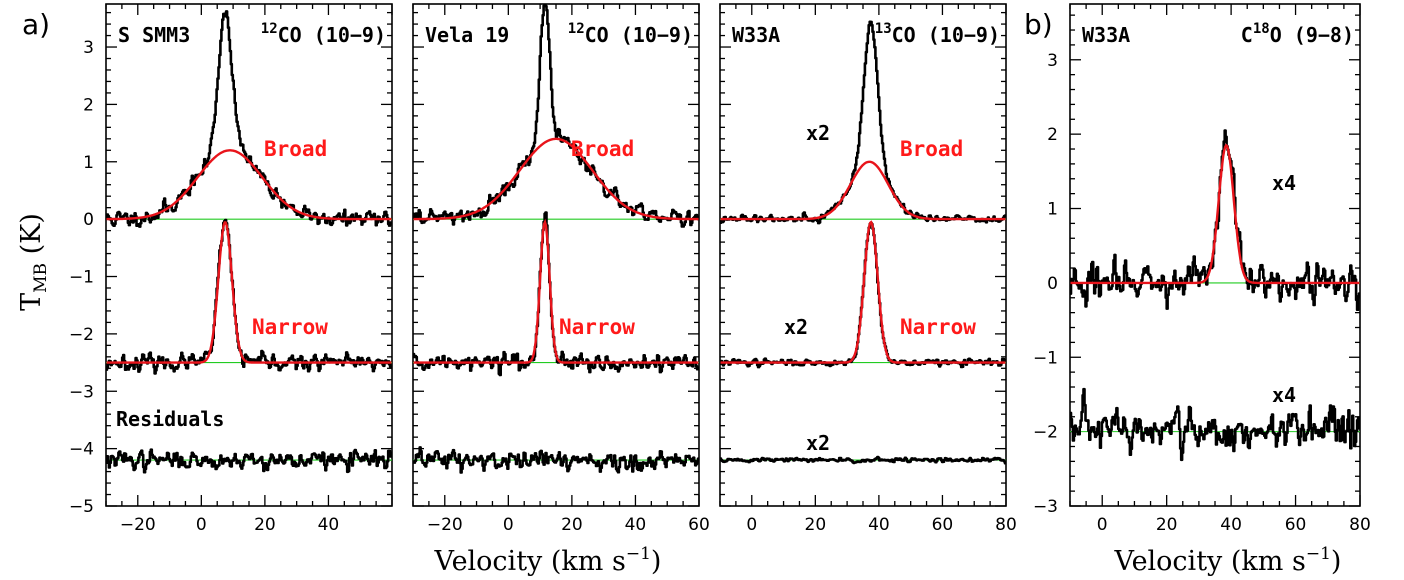 The image size is (1404, 580). Describe the element at coordinates (556, 460) in the screenshot. I see `panel-2-spectrum-residual` at that location.